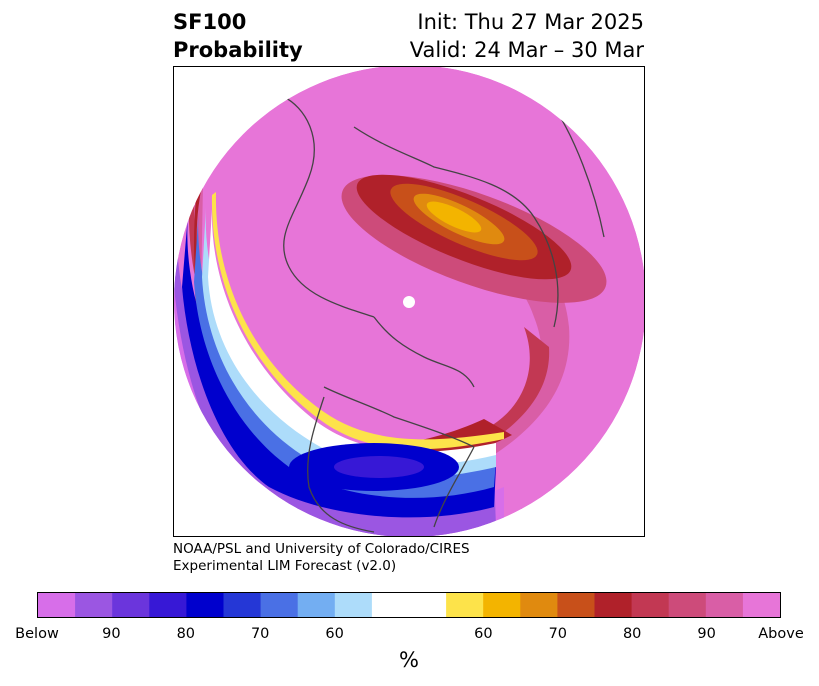 Image resolution: width=819 pixels, height=686 pixels. I want to click on title-block: SF100 Probability, so click(238, 36).